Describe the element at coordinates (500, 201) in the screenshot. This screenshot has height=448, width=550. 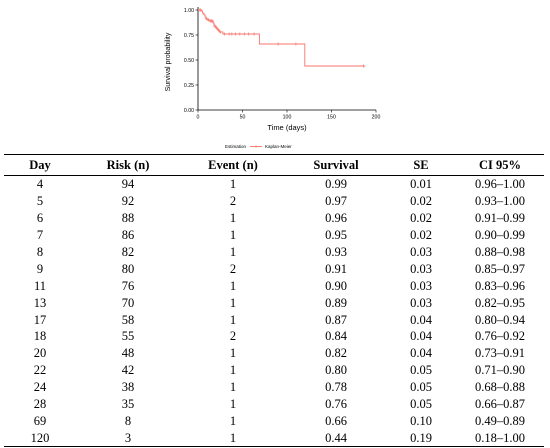
I see `cell-ci: 0.93–1.00` at that location.